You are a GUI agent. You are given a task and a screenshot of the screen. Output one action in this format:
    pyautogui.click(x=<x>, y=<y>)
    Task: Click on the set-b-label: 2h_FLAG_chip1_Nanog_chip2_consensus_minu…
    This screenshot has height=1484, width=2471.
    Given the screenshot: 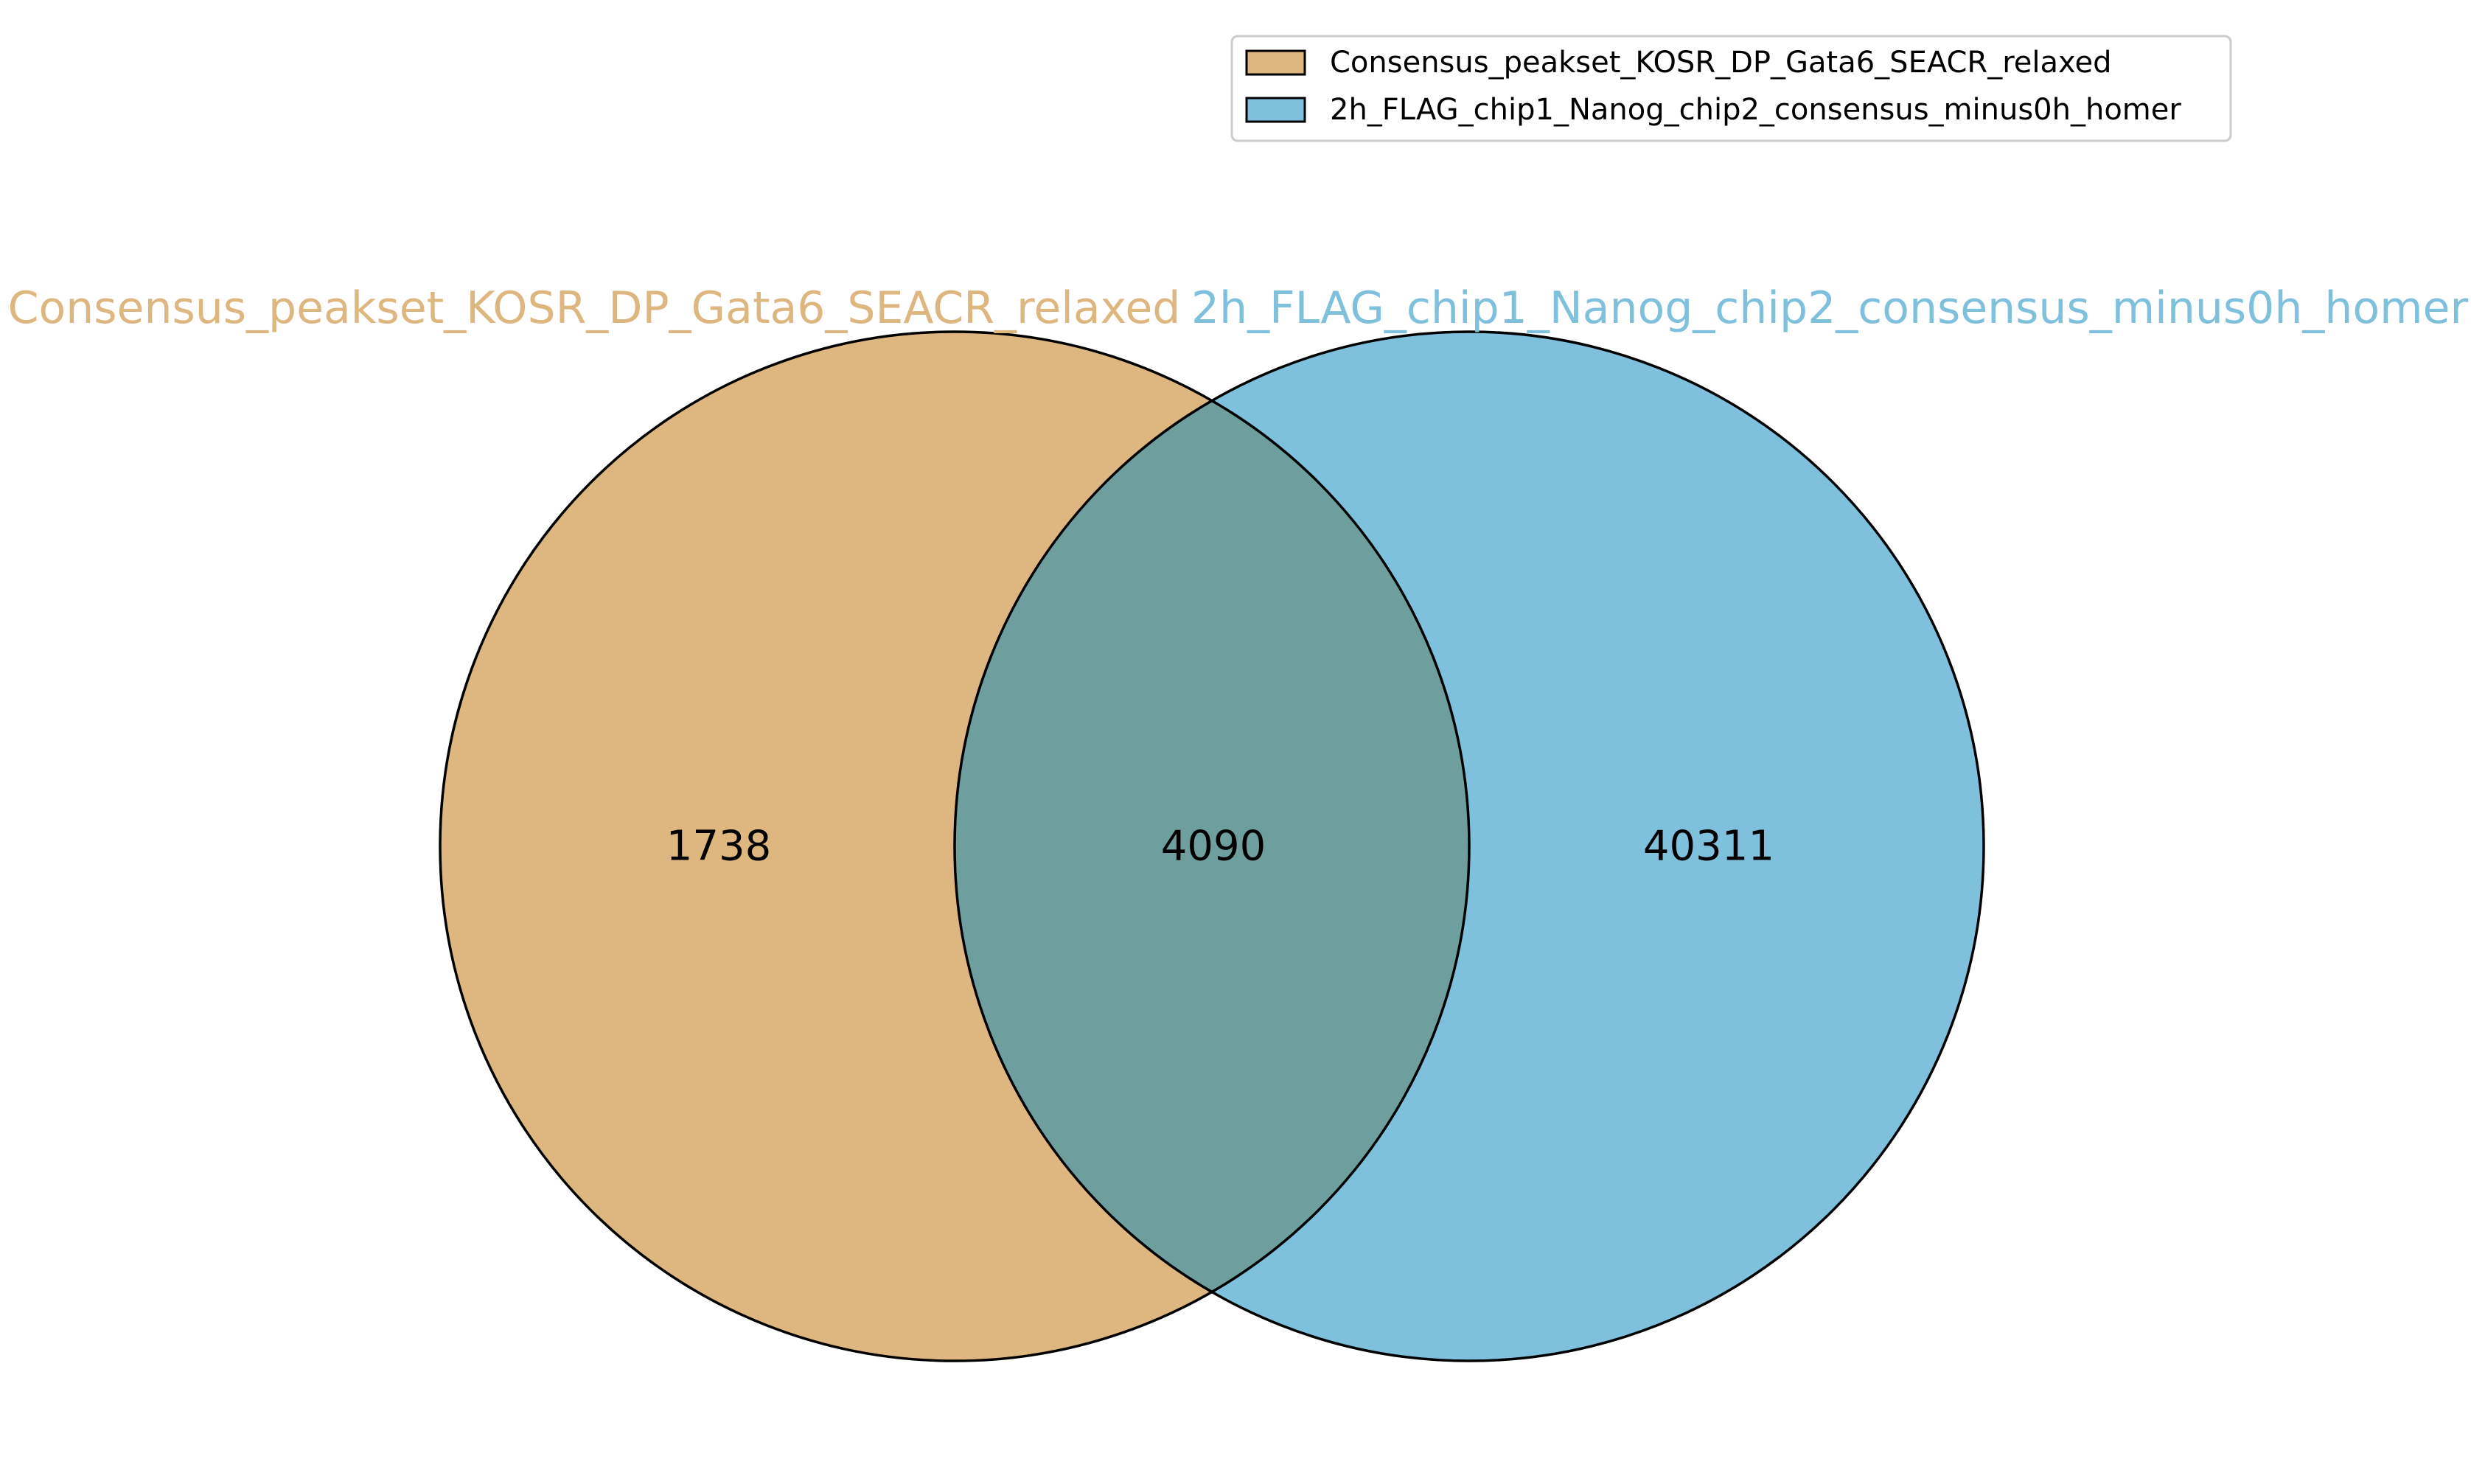 What is the action you would take?
    pyautogui.click(x=1830, y=308)
    